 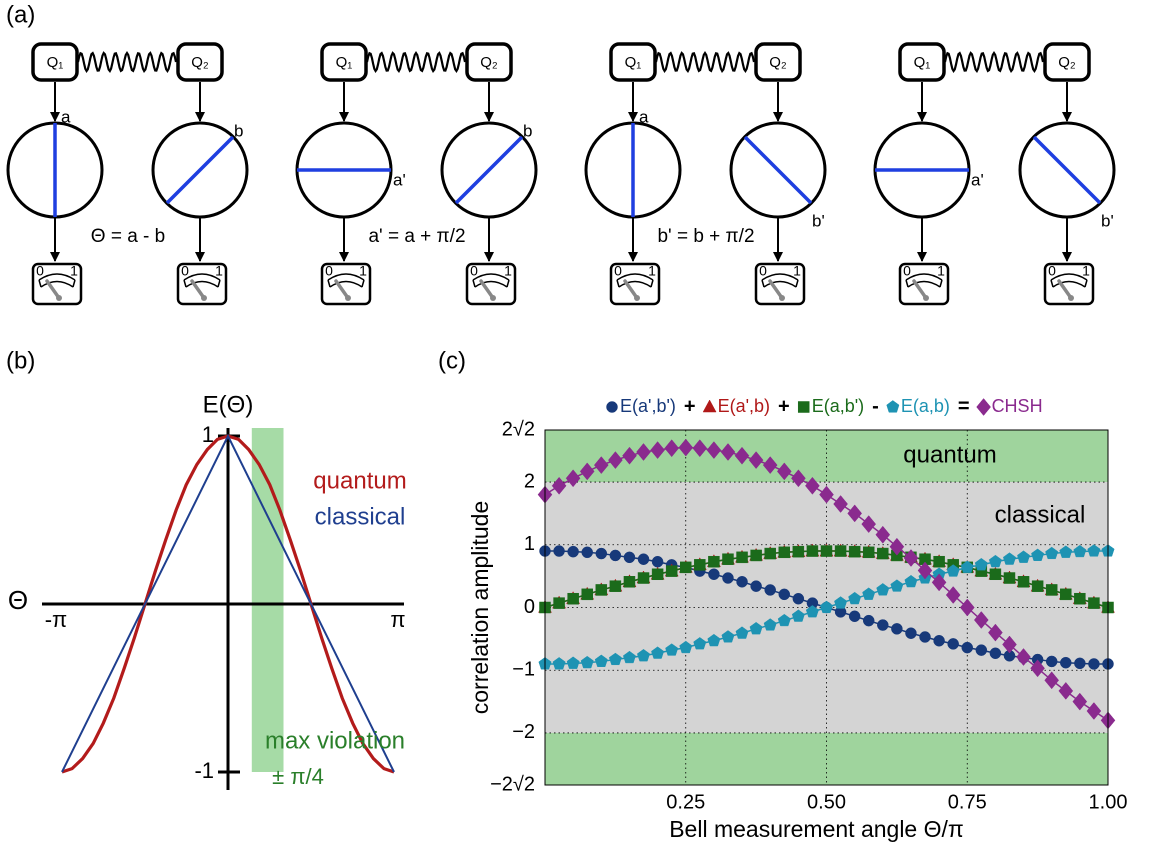 What do you see at coordinates (360, 516) in the screenshot?
I see `legend-label: classical` at bounding box center [360, 516].